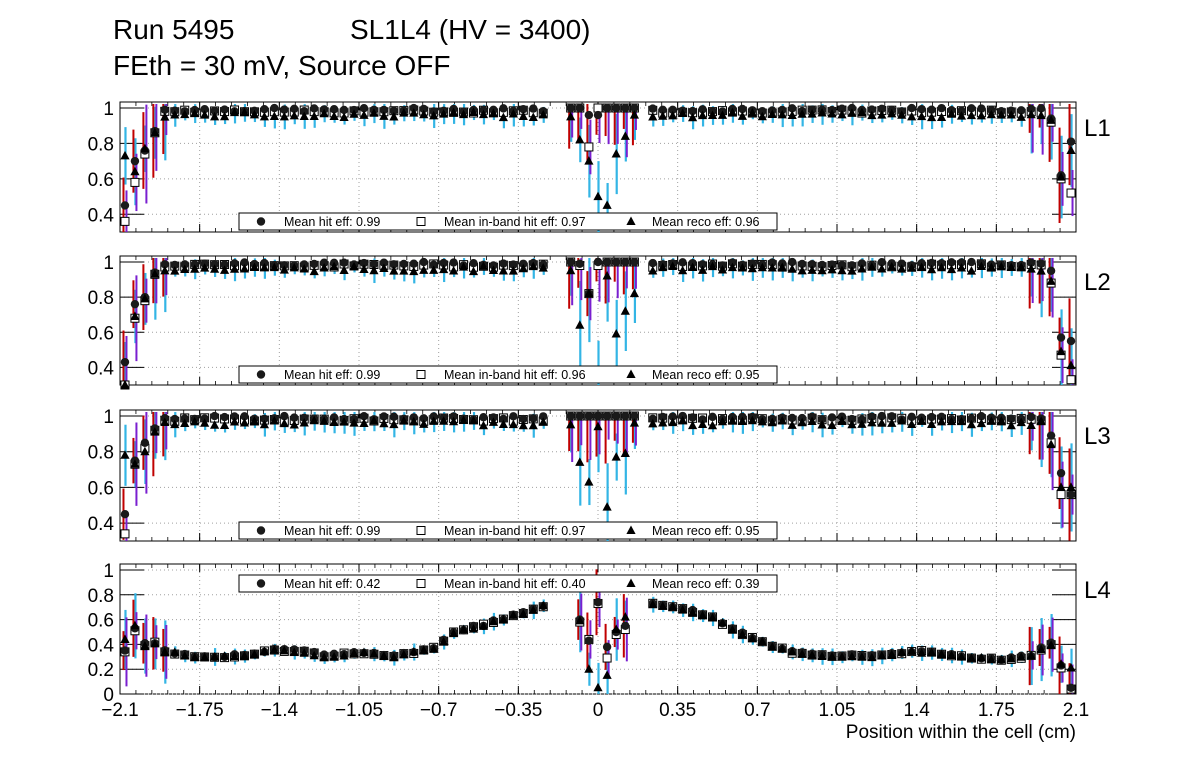 The height and width of the screenshot is (772, 1196). I want to click on y-tick-label: 0.8, so click(101, 144).